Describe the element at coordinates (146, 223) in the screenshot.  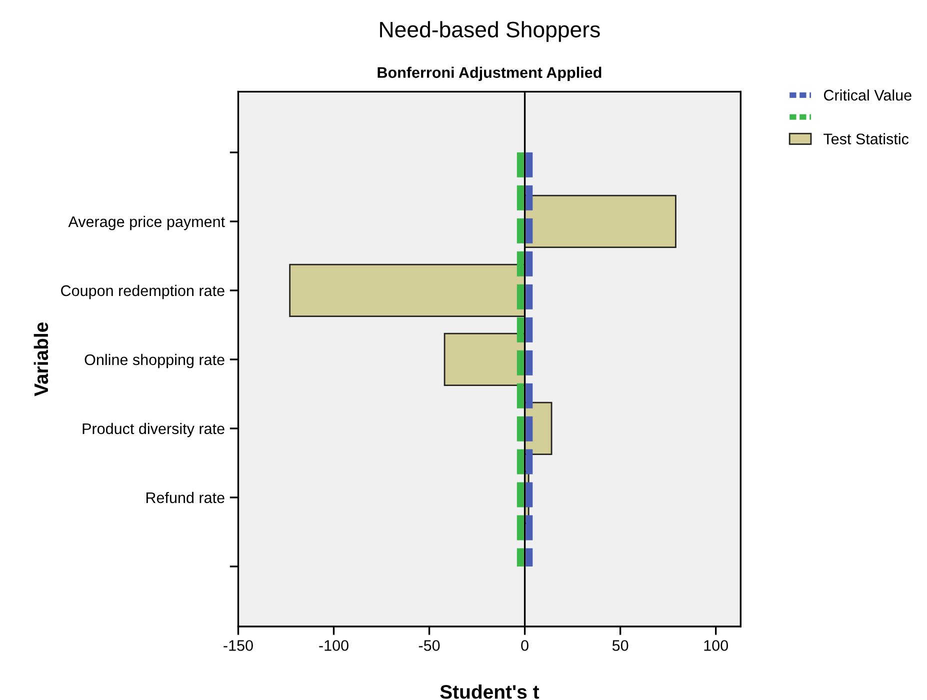
I see `y-tick-label: Average price payment` at that location.